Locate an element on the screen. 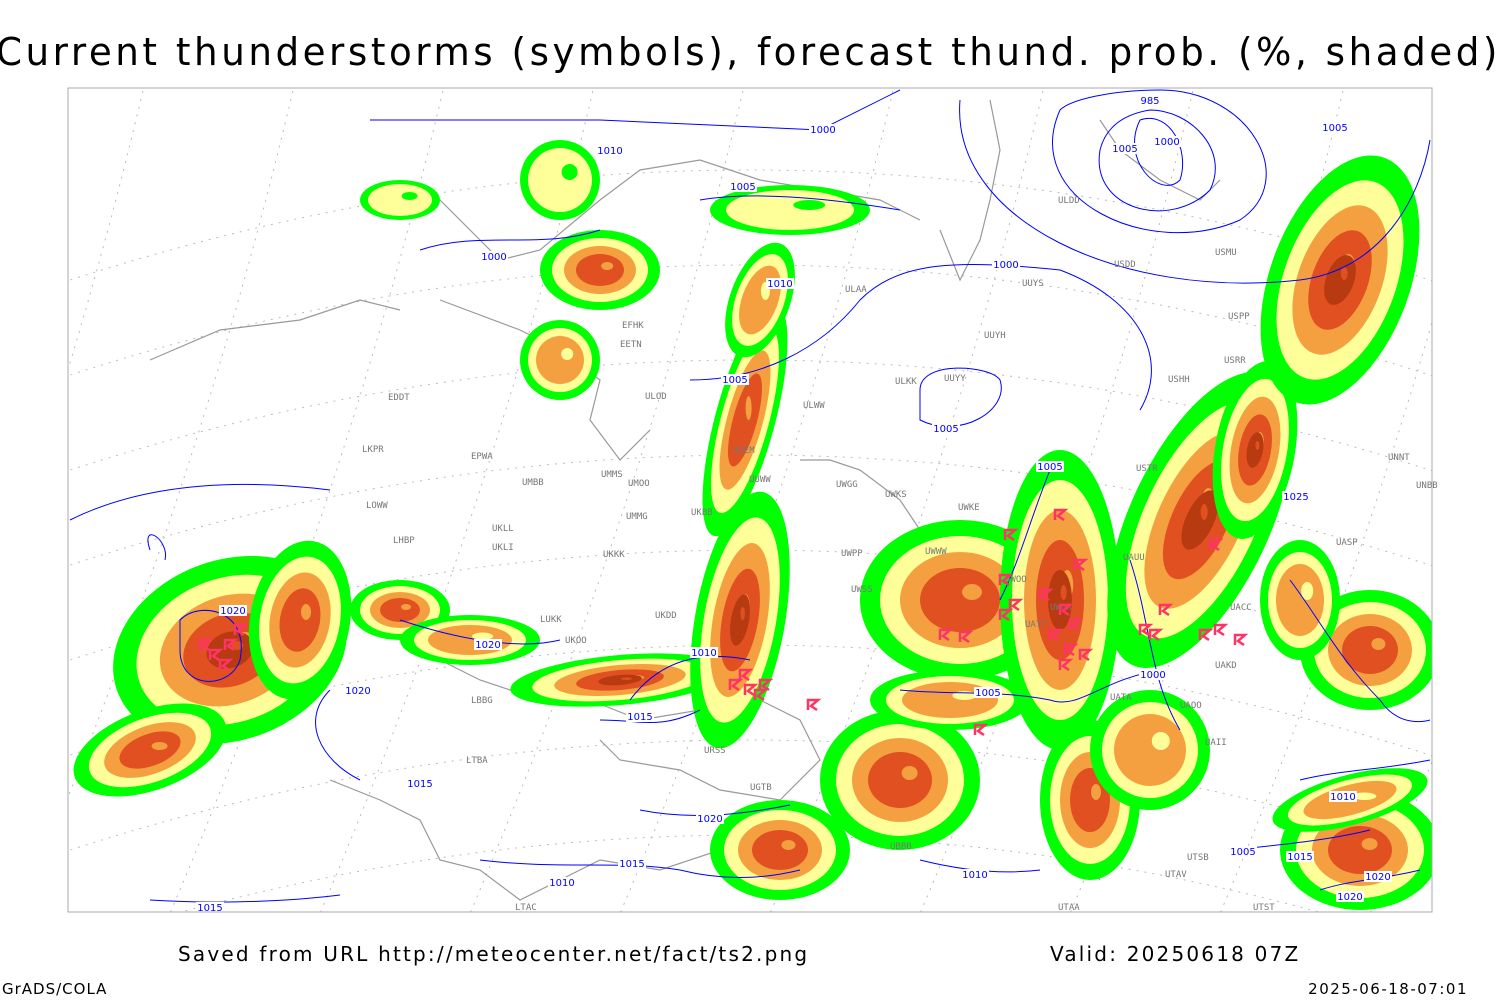 Image resolution: width=1500 pixels, height=1000 pixels. isobar-label: 1025 is located at coordinates (1295, 497).